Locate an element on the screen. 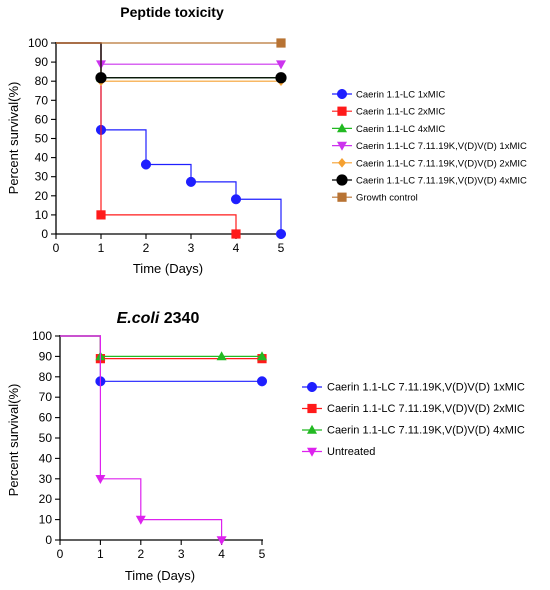 The width and height of the screenshot is (550, 590). y-axis-label: Percent survival(%) is located at coordinates (13, 138).